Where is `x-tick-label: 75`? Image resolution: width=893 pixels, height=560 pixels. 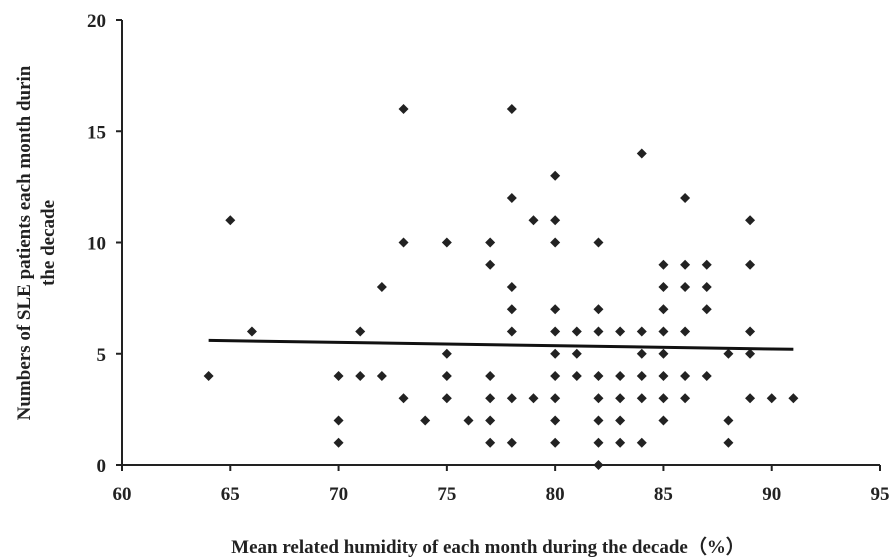
x-tick-label: 75 is located at coordinates (446, 494).